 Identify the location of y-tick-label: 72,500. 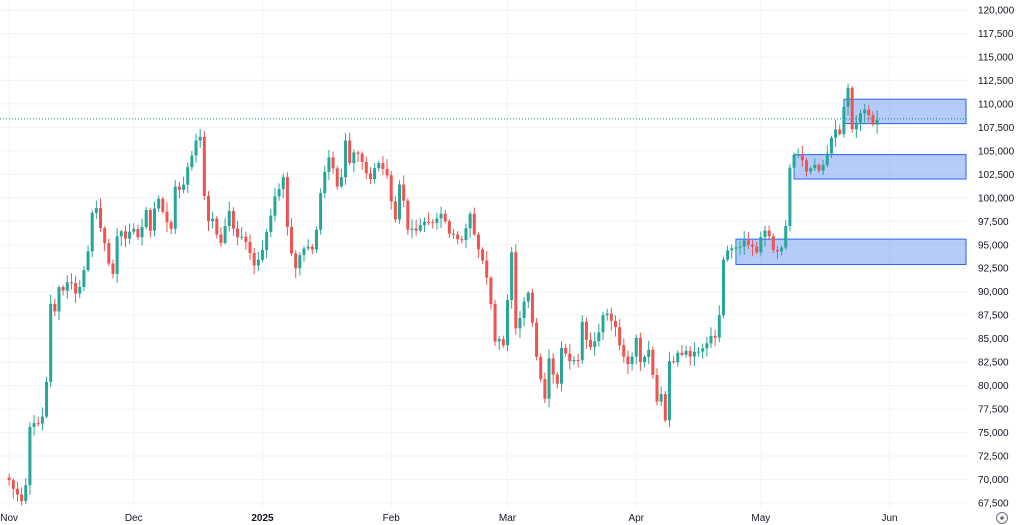
(993, 457).